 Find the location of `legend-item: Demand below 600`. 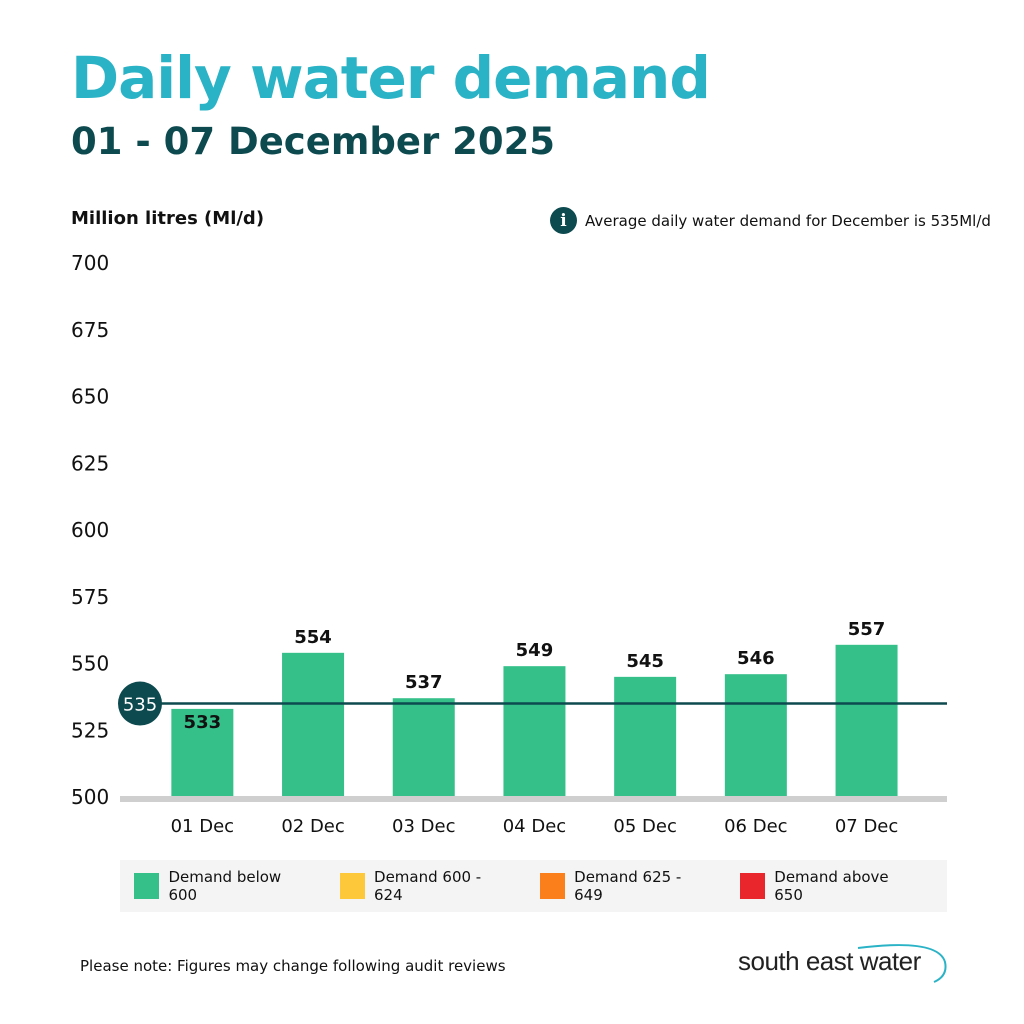

legend-item: Demand below 600 is located at coordinates (223, 886).